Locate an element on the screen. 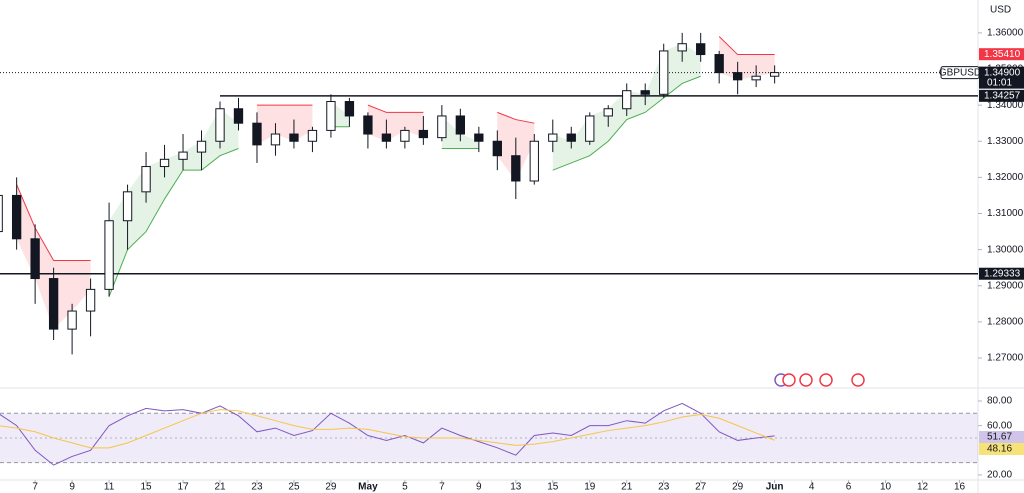 The height and width of the screenshot is (493, 1024). time-tick-label: 11 is located at coordinates (109, 487).